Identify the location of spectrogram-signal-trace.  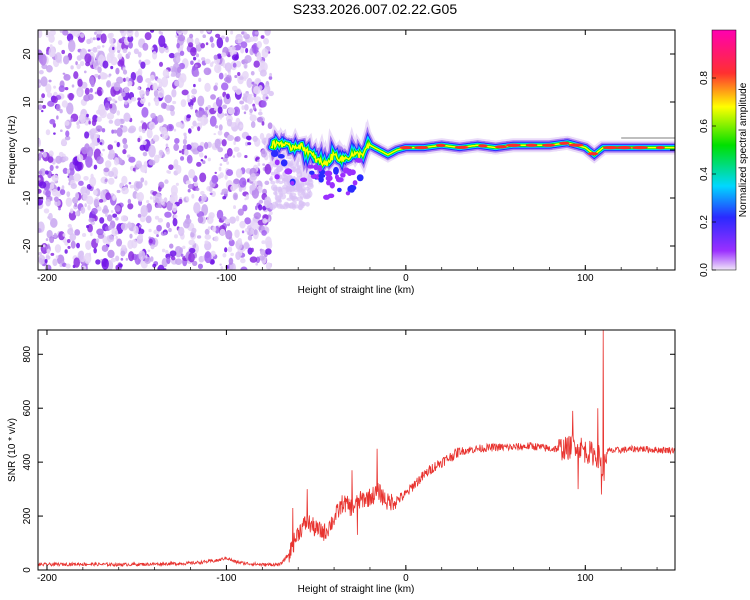
(469, 159).